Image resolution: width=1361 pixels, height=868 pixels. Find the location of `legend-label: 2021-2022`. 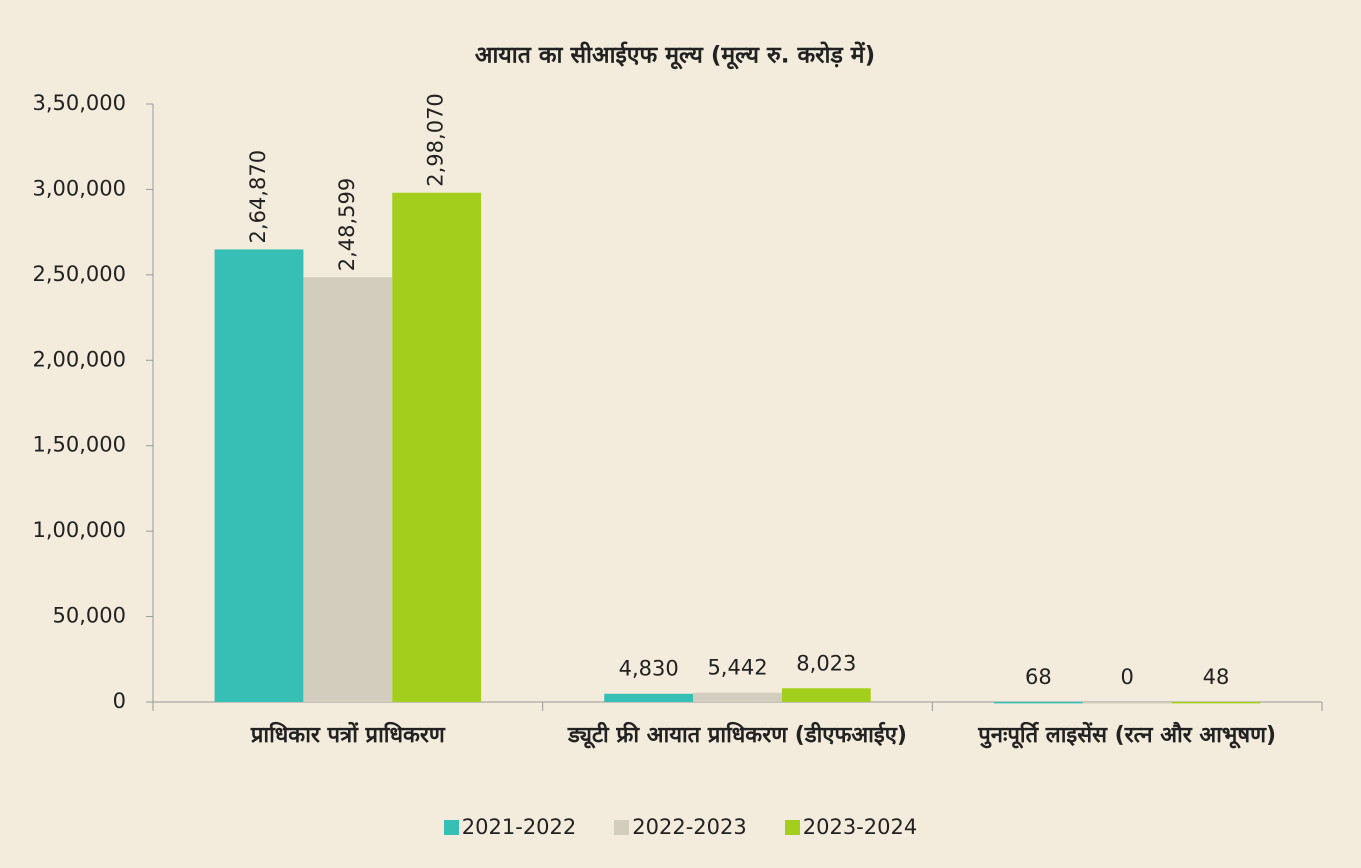

legend-label: 2021-2022 is located at coordinates (519, 827).